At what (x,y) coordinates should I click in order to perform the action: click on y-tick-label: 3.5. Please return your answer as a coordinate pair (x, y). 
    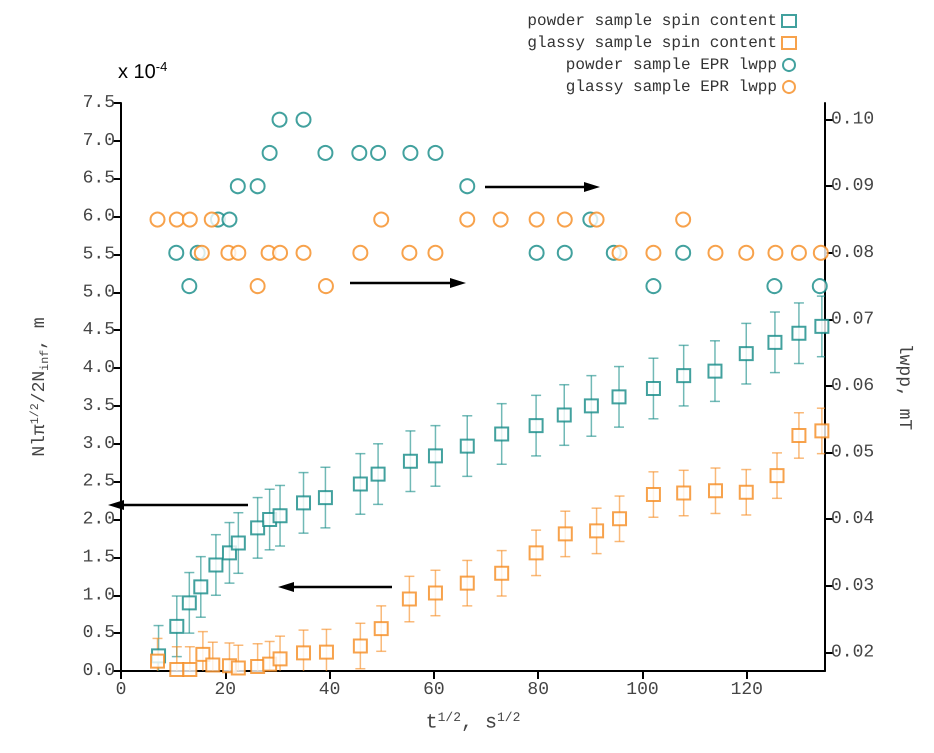
    Looking at the image, I should click on (98, 406).